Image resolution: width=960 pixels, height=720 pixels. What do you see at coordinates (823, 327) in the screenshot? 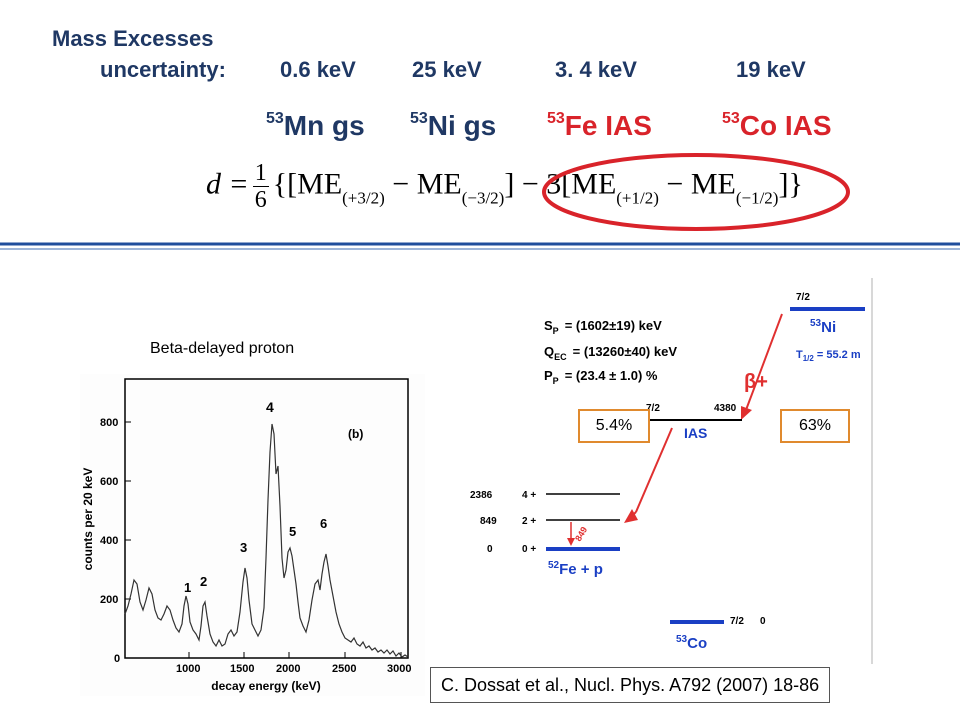
I see `ni-label: 53Ni` at bounding box center [823, 327].